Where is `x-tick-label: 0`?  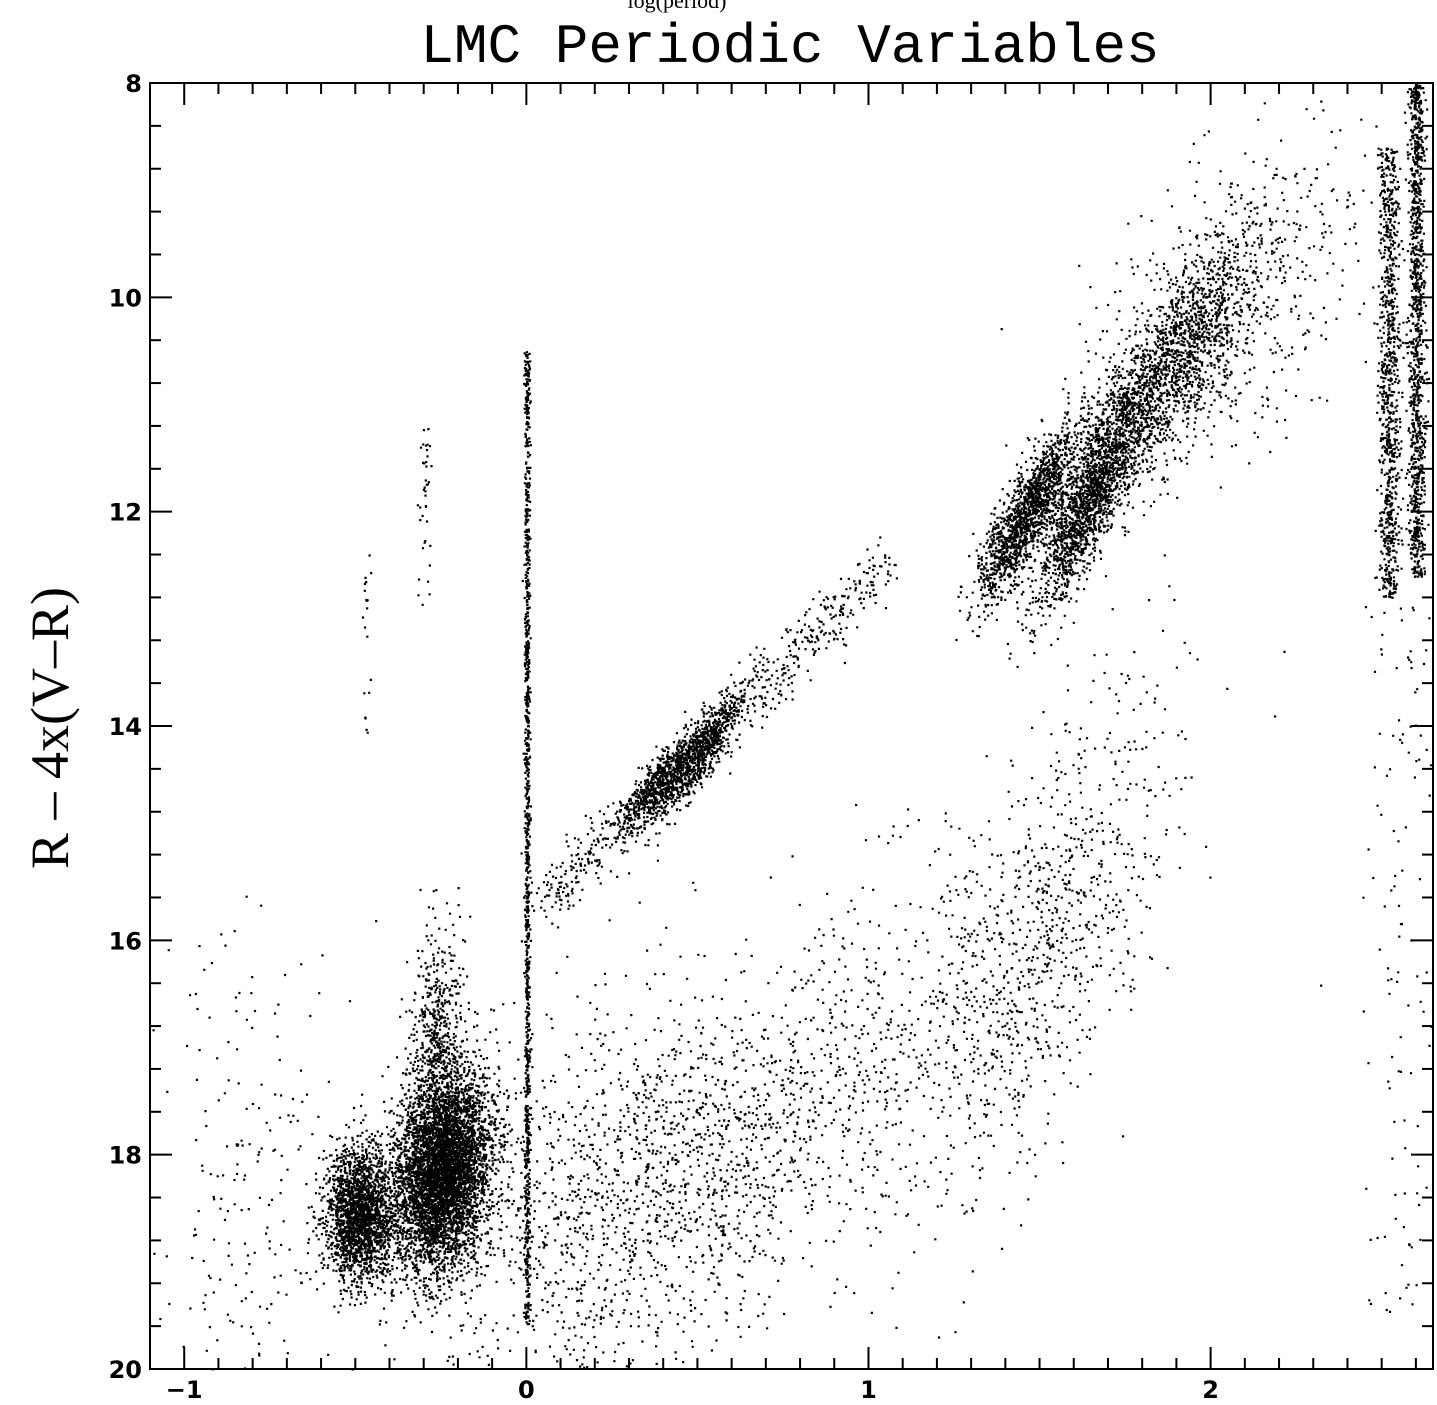
x-tick-label: 0 is located at coordinates (526, 1390).